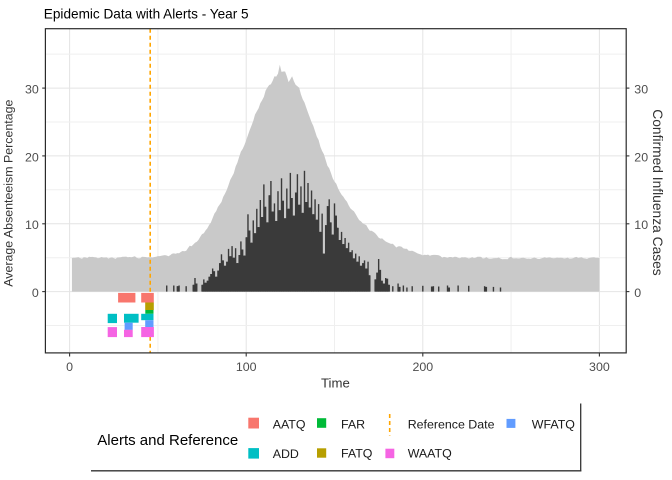 Image resolution: width=672 pixels, height=480 pixels. I want to click on svg-text: 200, so click(422, 367).